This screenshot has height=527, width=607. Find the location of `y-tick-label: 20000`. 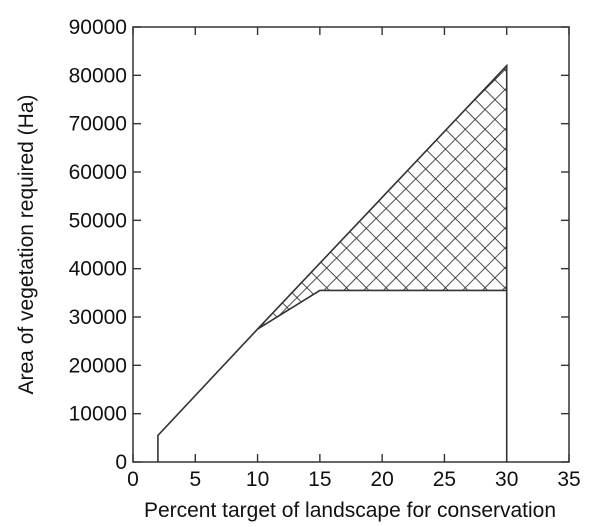

y-tick-label: 20000 is located at coordinates (98, 365).